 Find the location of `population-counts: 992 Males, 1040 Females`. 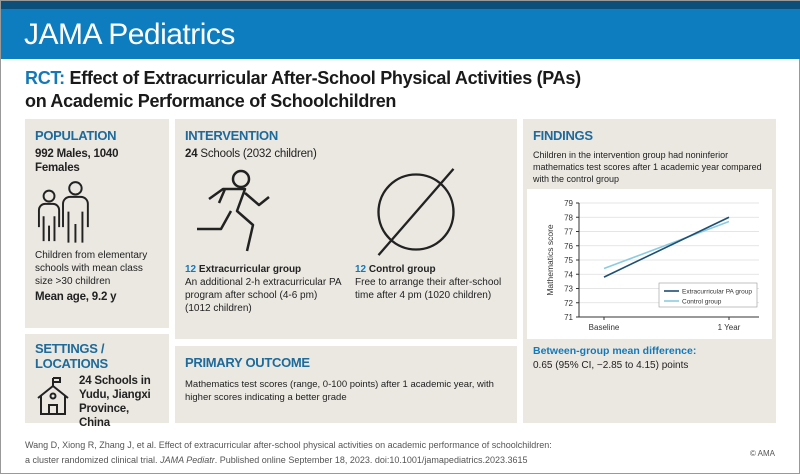

population-counts: 992 Males, 1040 Females is located at coordinates (77, 161).